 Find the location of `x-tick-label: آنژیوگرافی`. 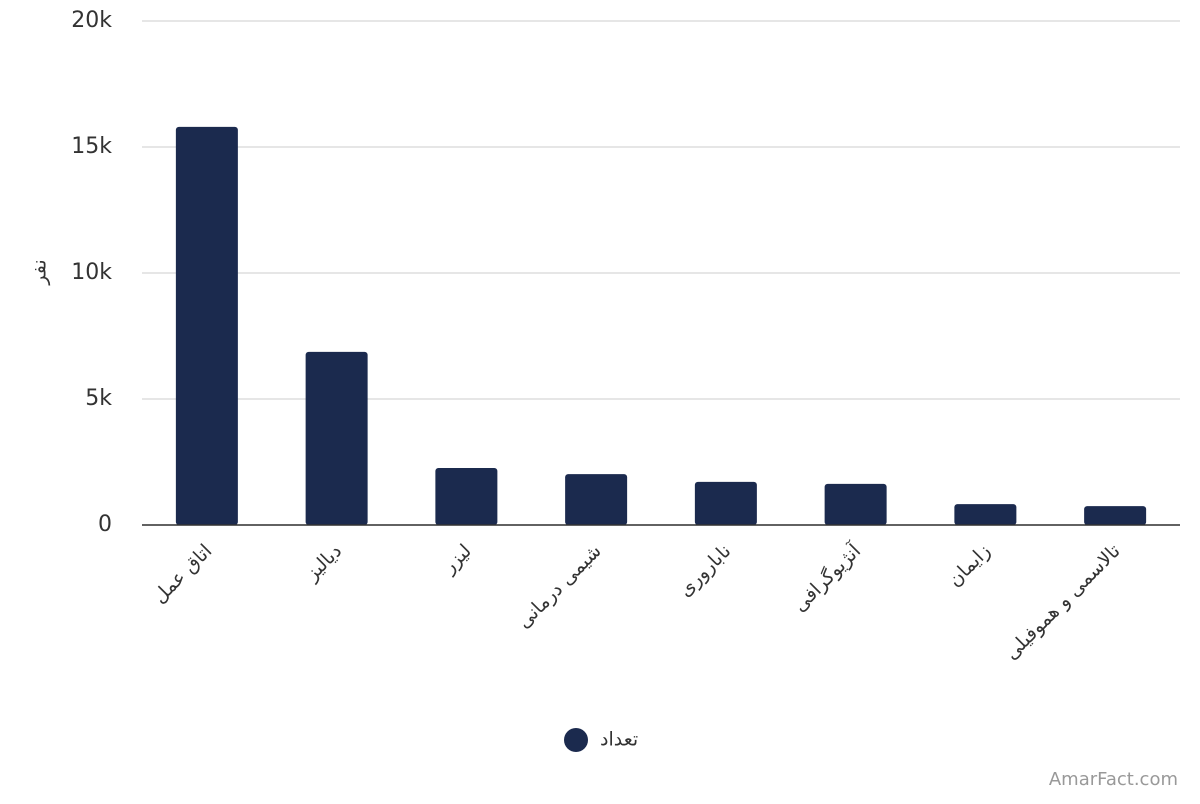

x-tick-label: آنژیوگرافی is located at coordinates (826, 577).